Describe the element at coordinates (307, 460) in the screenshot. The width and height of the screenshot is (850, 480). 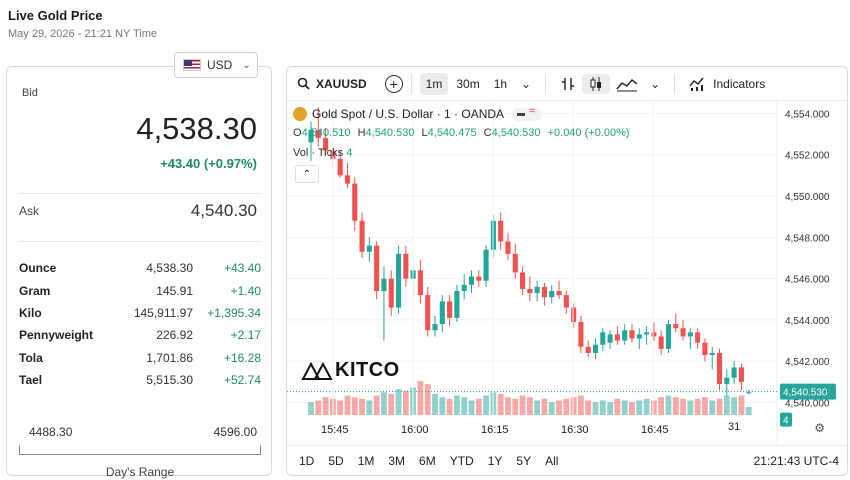
I see `range-1d: 1D` at that location.